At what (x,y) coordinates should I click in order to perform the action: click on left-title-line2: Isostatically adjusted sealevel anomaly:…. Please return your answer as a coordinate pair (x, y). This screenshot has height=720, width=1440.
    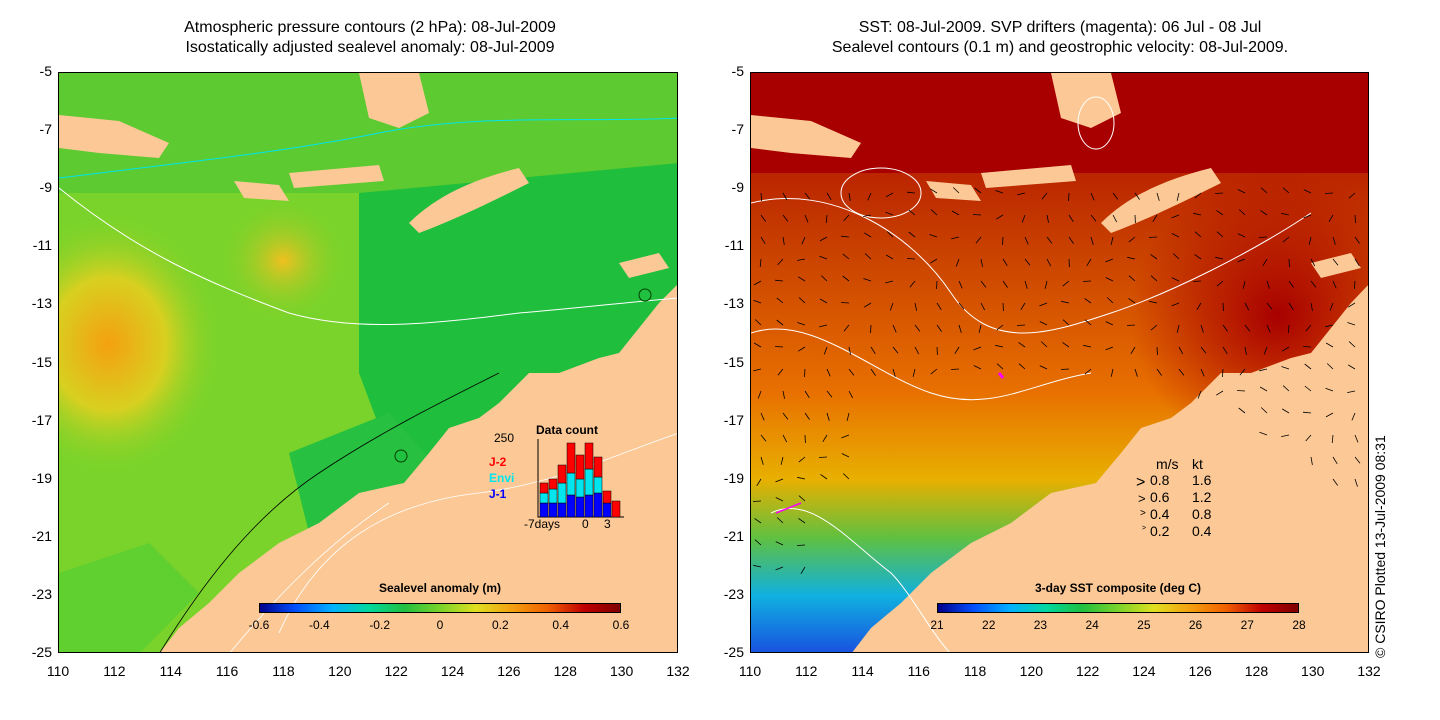
    Looking at the image, I should click on (370, 47).